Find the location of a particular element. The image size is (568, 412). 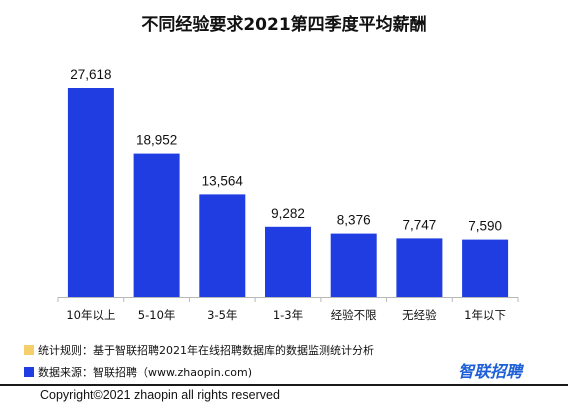

statistics-rule-note: 统计规则：基于智联招聘2021年在线招聘数据库的数据监测统计分析 is located at coordinates (199, 350).